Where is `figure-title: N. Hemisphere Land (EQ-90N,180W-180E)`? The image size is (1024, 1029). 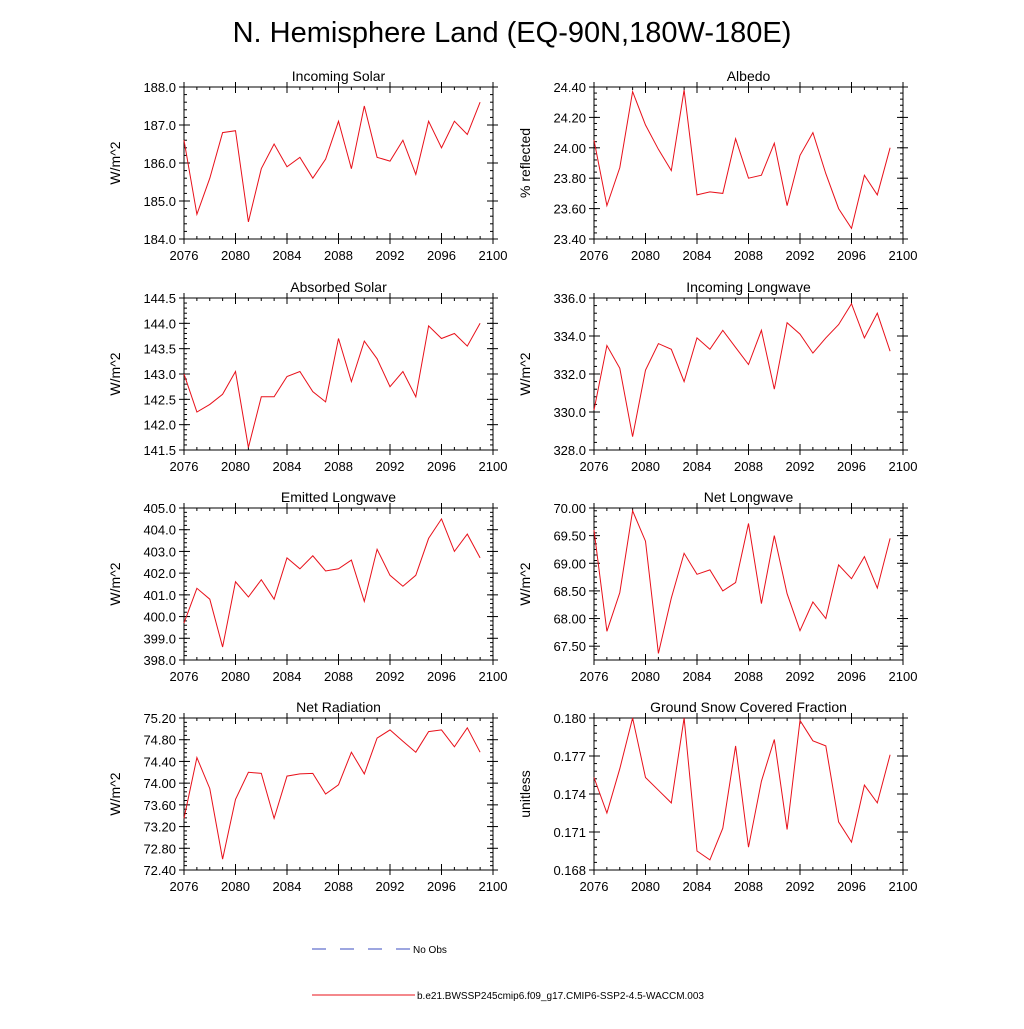 figure-title: N. Hemisphere Land (EQ-90N,180W-180E) is located at coordinates (512, 33).